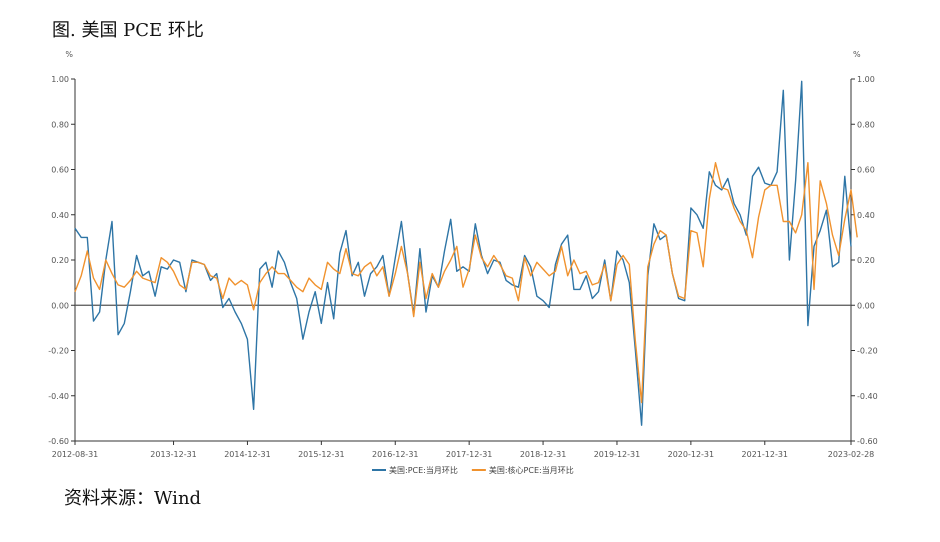 The image size is (940, 542). I want to click on x-tick-label: 2014-12-31, so click(247, 454).